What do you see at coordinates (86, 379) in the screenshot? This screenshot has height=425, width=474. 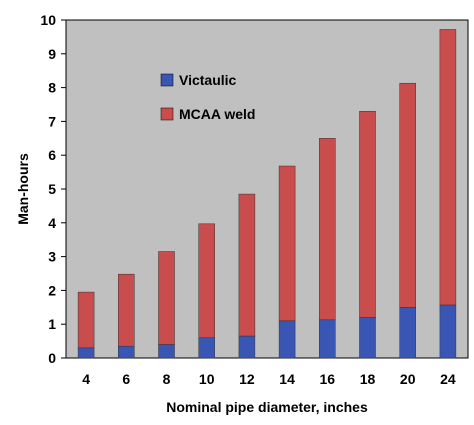 I see `x-tick-label: 4` at bounding box center [86, 379].